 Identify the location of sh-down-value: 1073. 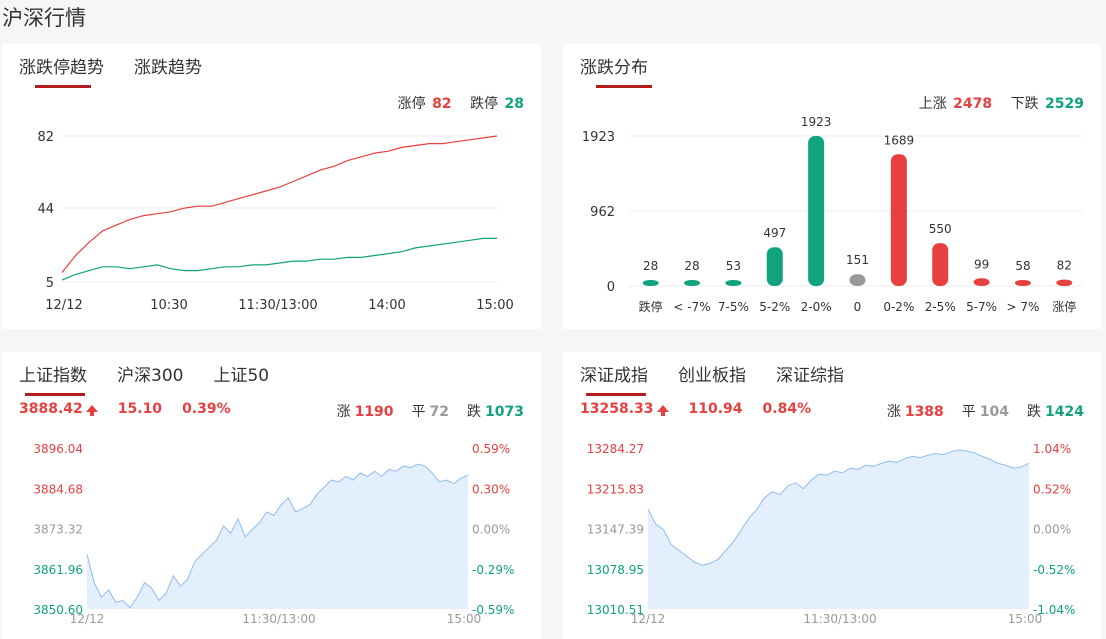
(504, 412).